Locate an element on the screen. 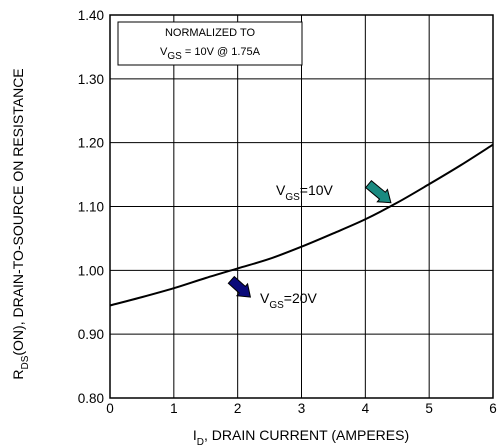  y-tick-label: 0.80 is located at coordinates (91, 398).